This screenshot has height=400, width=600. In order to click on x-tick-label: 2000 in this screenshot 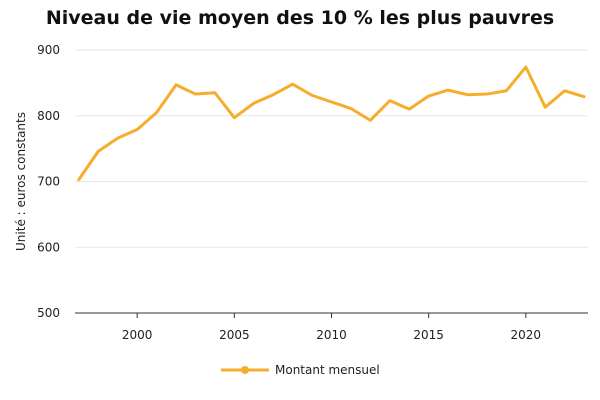, I will do `click(137, 335)`.